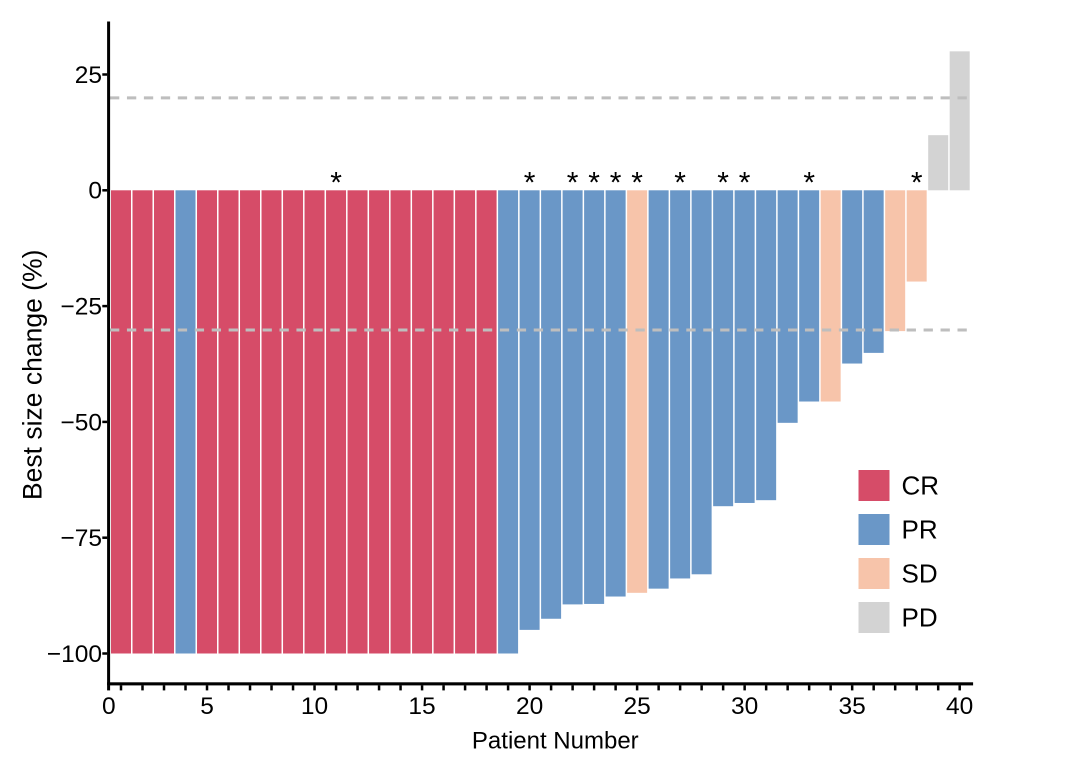 The image size is (1080, 768). Describe the element at coordinates (81, 307) in the screenshot. I see `svg-text: −25` at that location.